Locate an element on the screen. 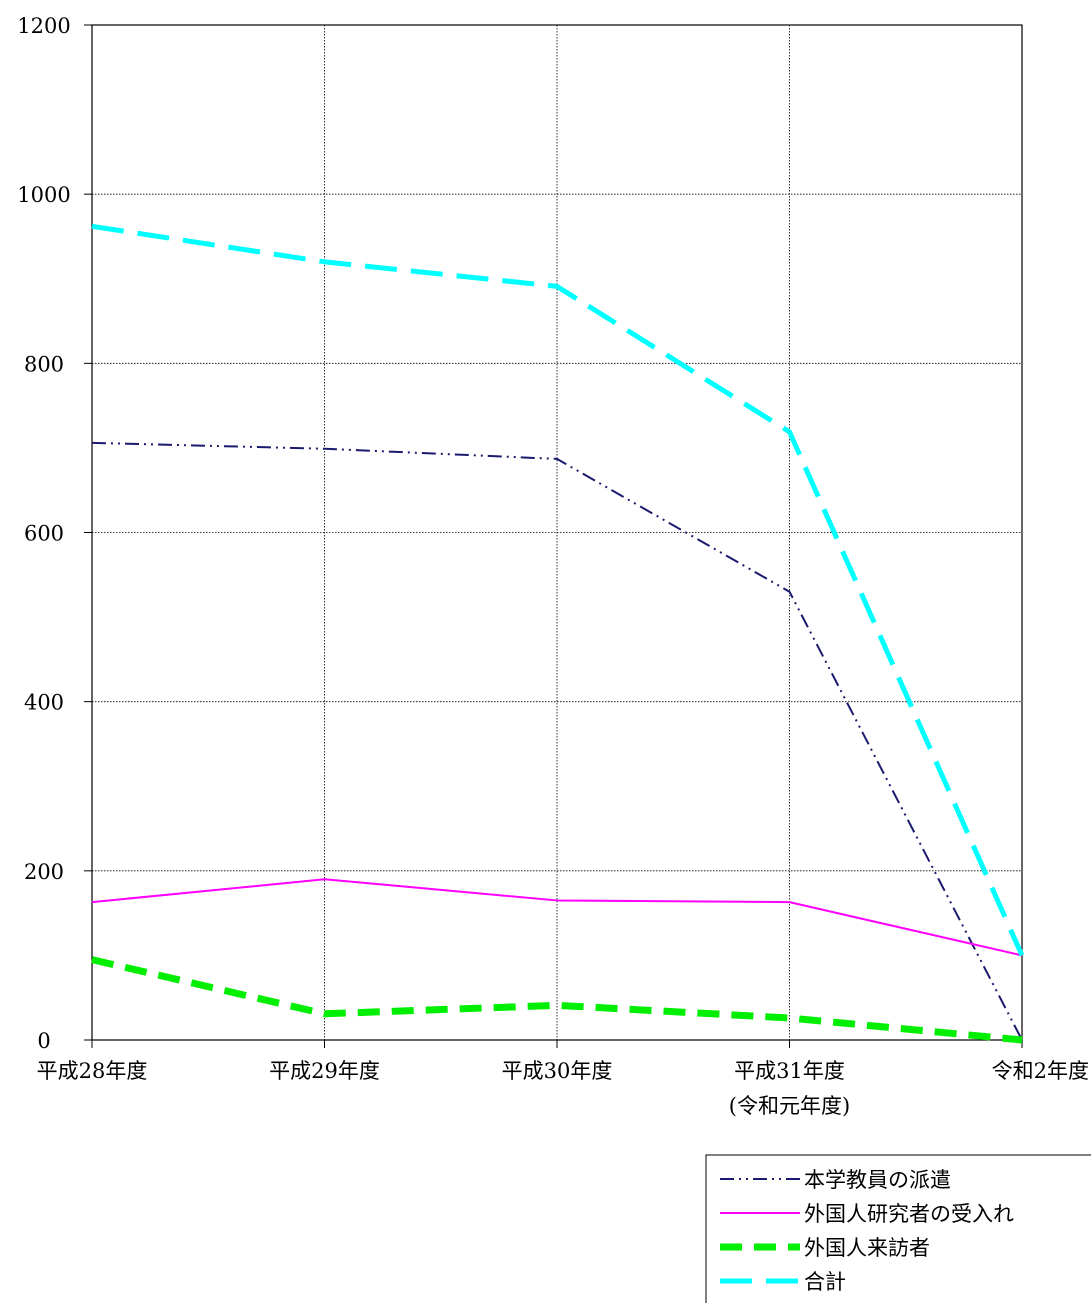 The image size is (1091, 1303). x-tick-label: 平成31年度 is located at coordinates (789, 1071).